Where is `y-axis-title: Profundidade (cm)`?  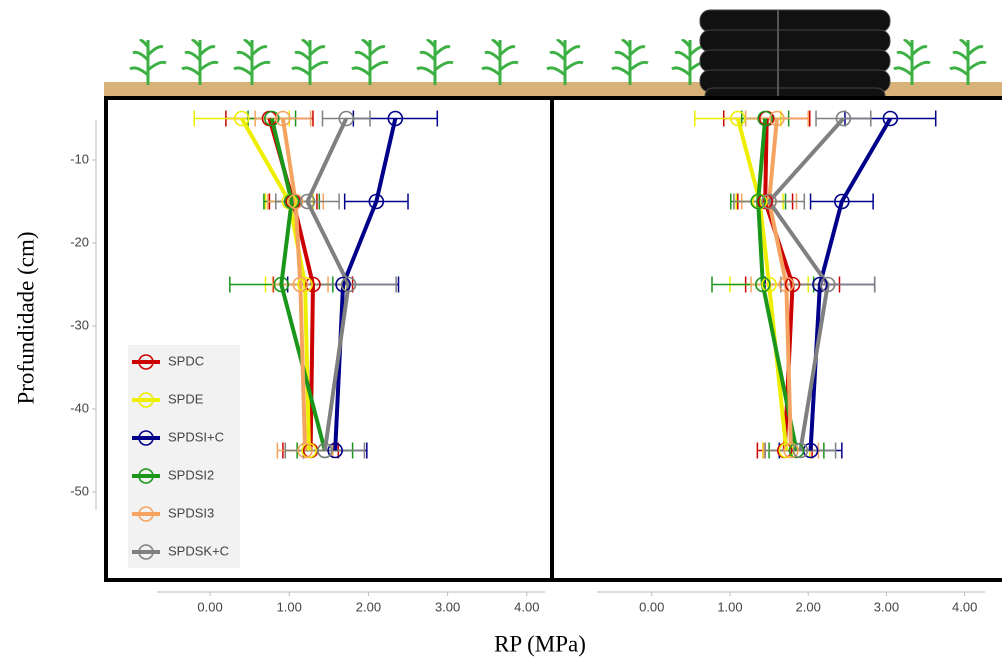
y-axis-title: Profundidade (cm) is located at coordinates (25, 317).